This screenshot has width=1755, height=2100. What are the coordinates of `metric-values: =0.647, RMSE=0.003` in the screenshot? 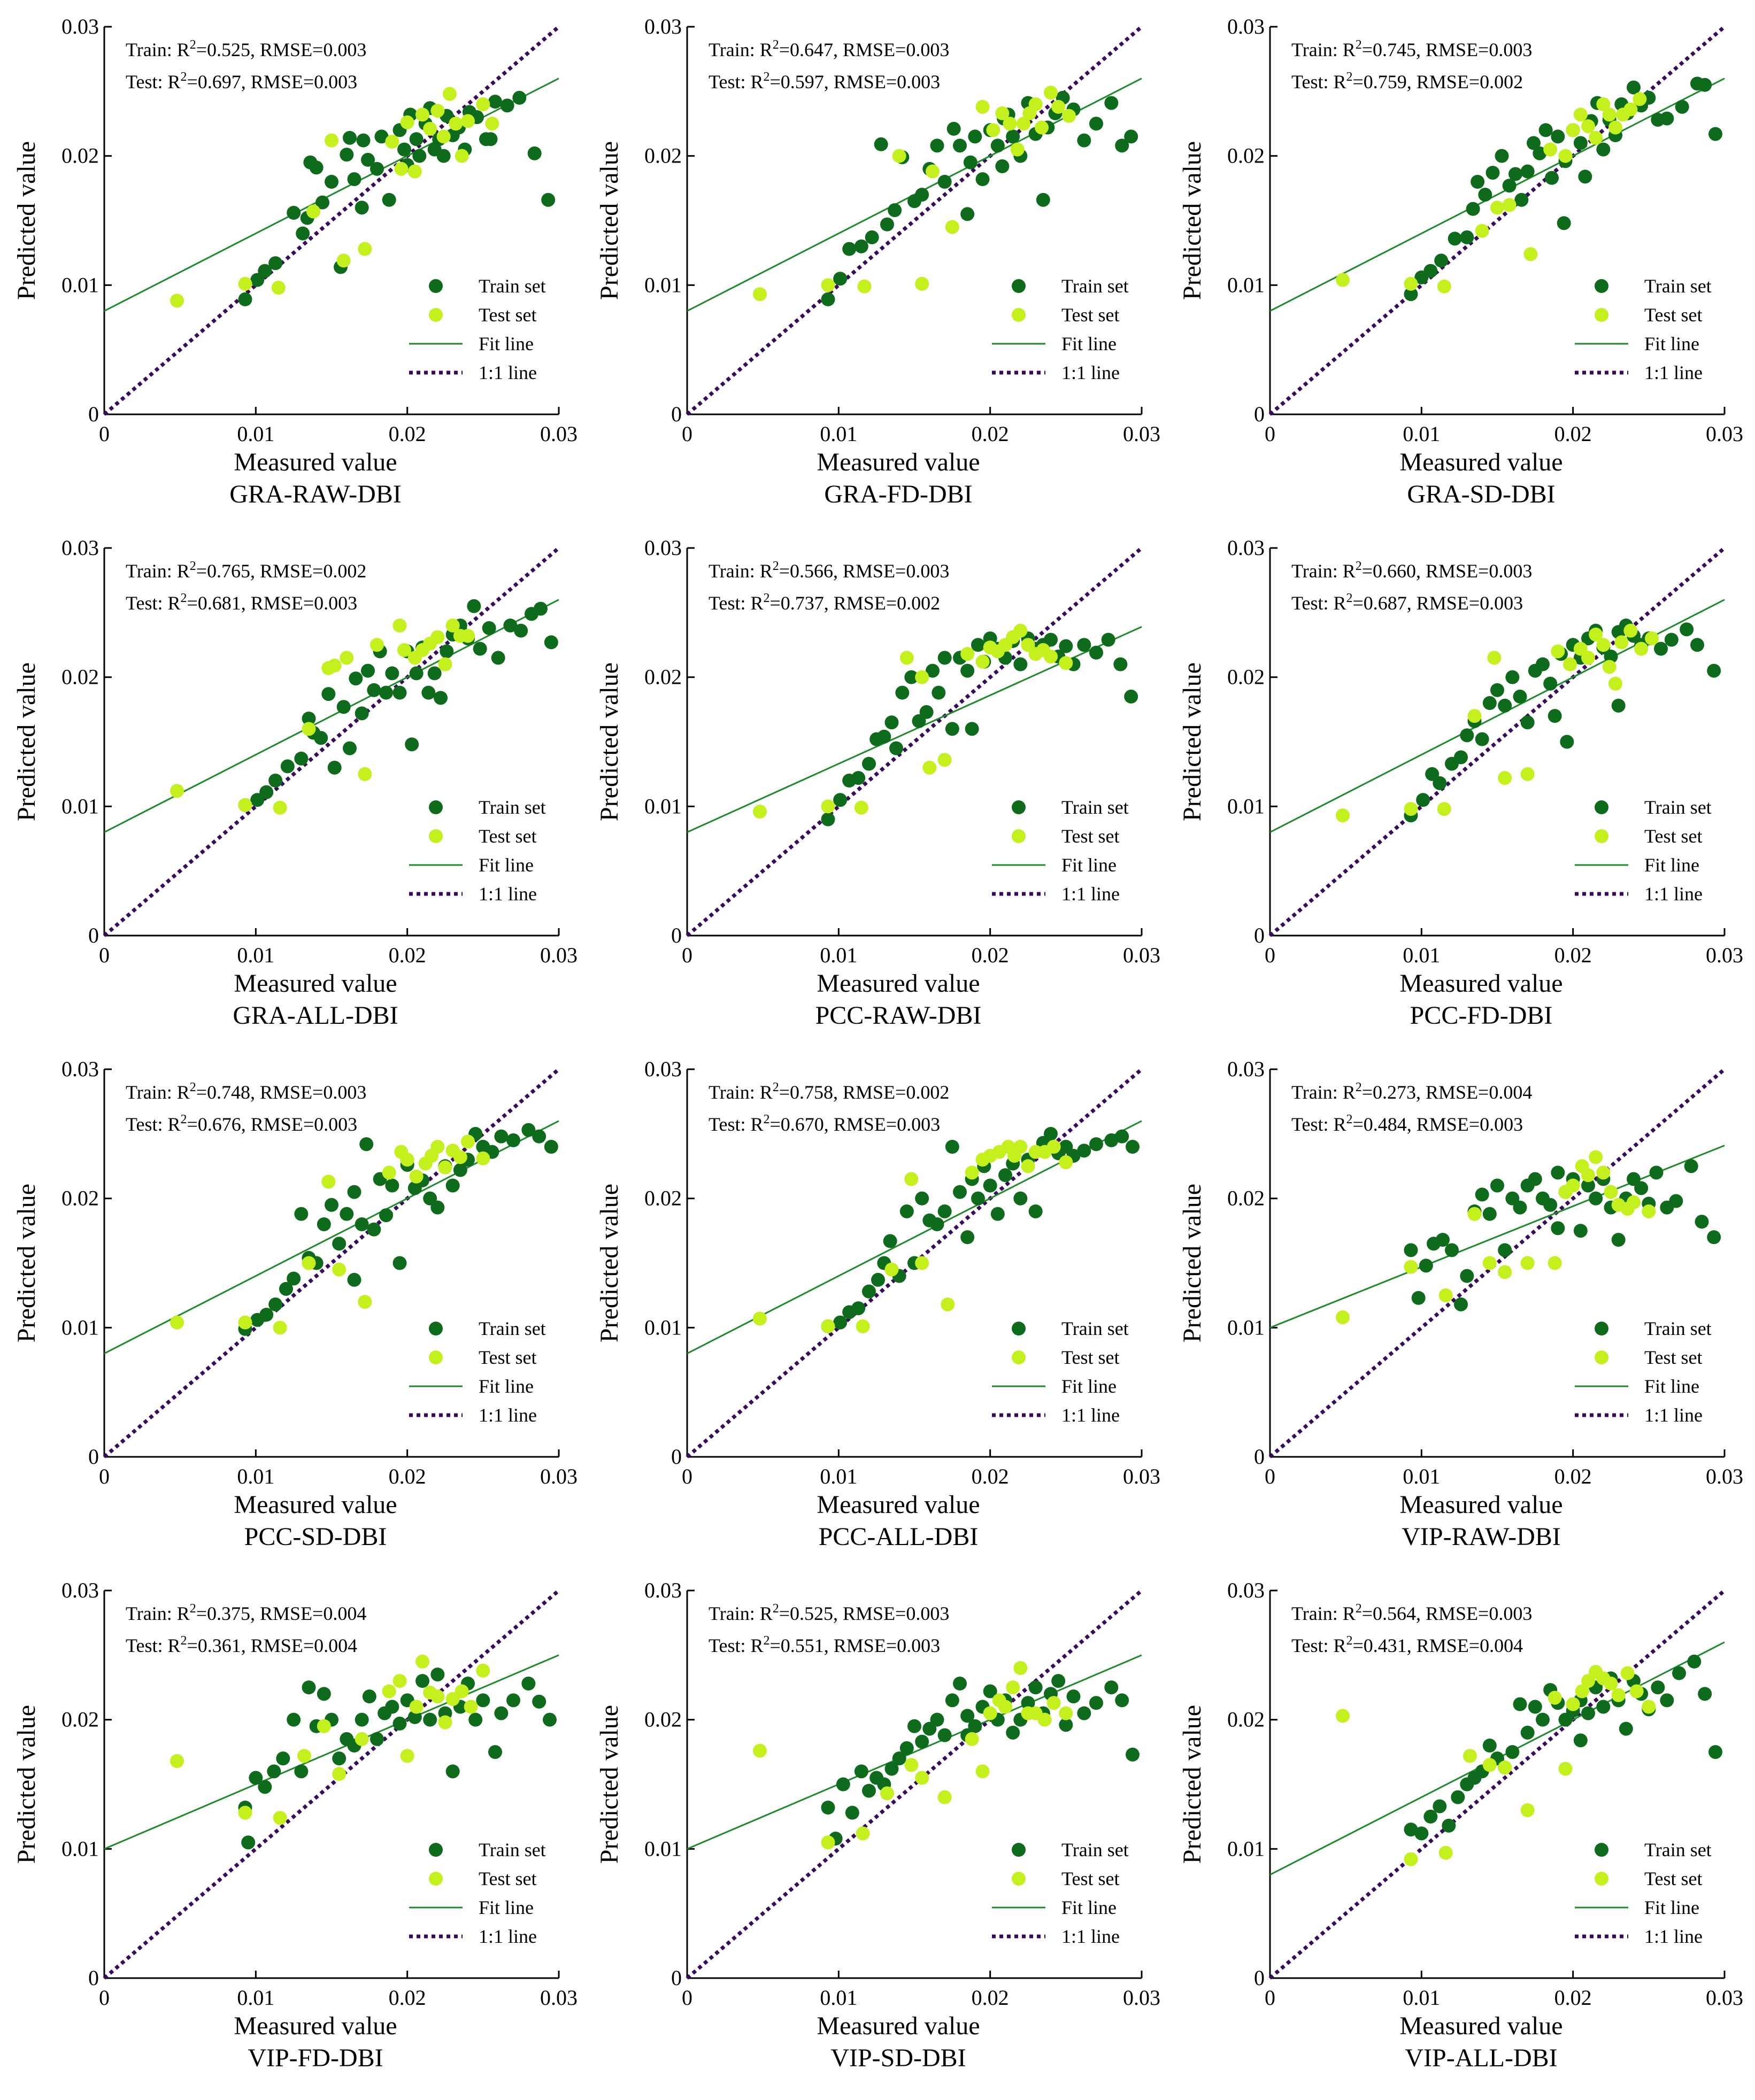 It's located at (864, 49).